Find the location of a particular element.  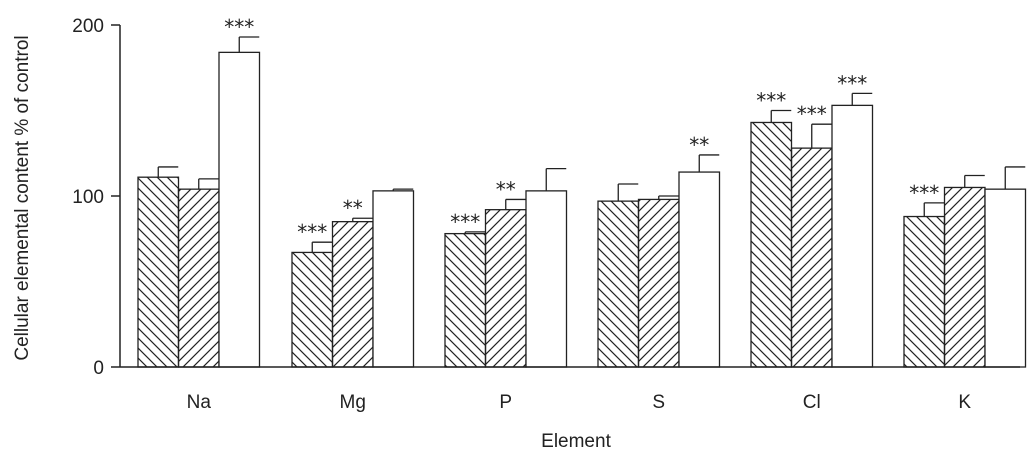

x-tick-label: Na is located at coordinates (199, 402).